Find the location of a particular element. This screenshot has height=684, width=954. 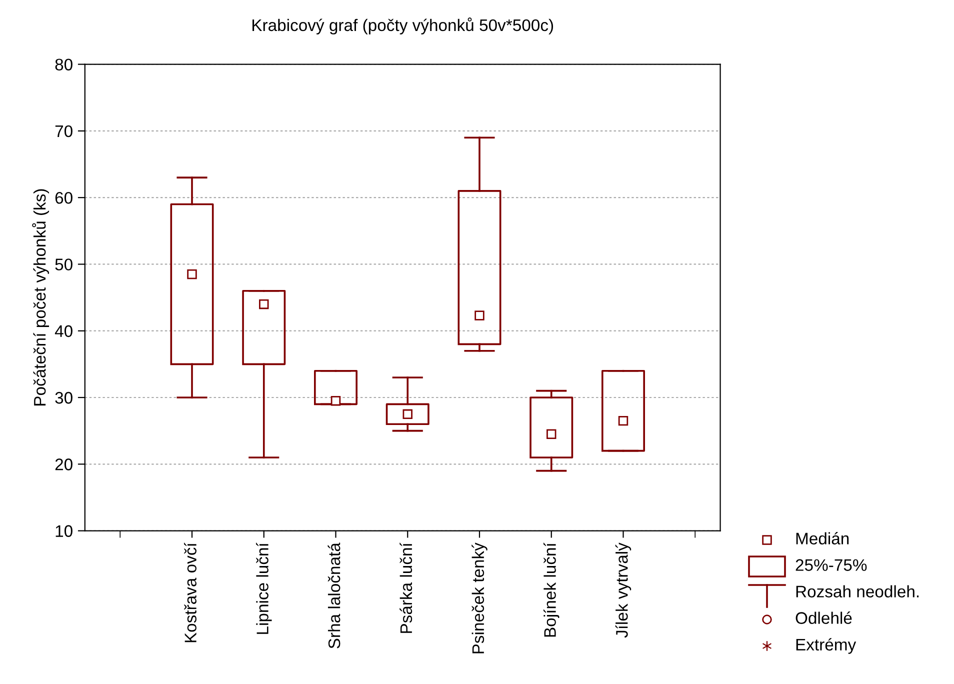

x-tick-label: Bojínek luční is located at coordinates (552, 589).